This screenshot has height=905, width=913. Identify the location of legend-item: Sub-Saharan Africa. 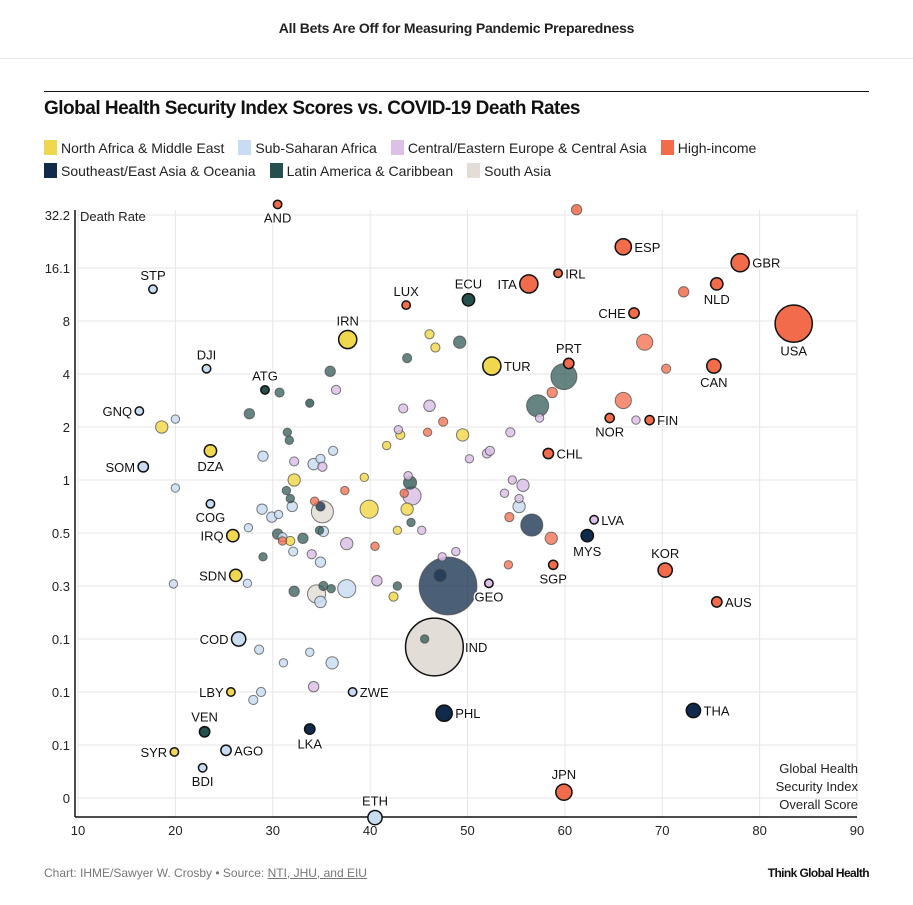
(307, 148).